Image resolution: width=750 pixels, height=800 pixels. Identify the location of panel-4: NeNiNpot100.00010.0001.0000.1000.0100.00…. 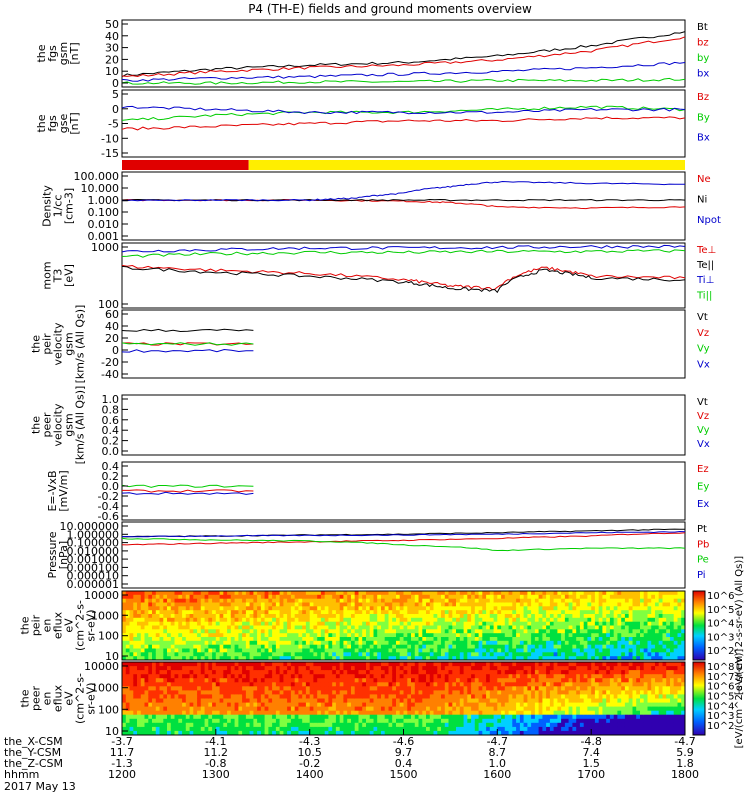
(381, 206).